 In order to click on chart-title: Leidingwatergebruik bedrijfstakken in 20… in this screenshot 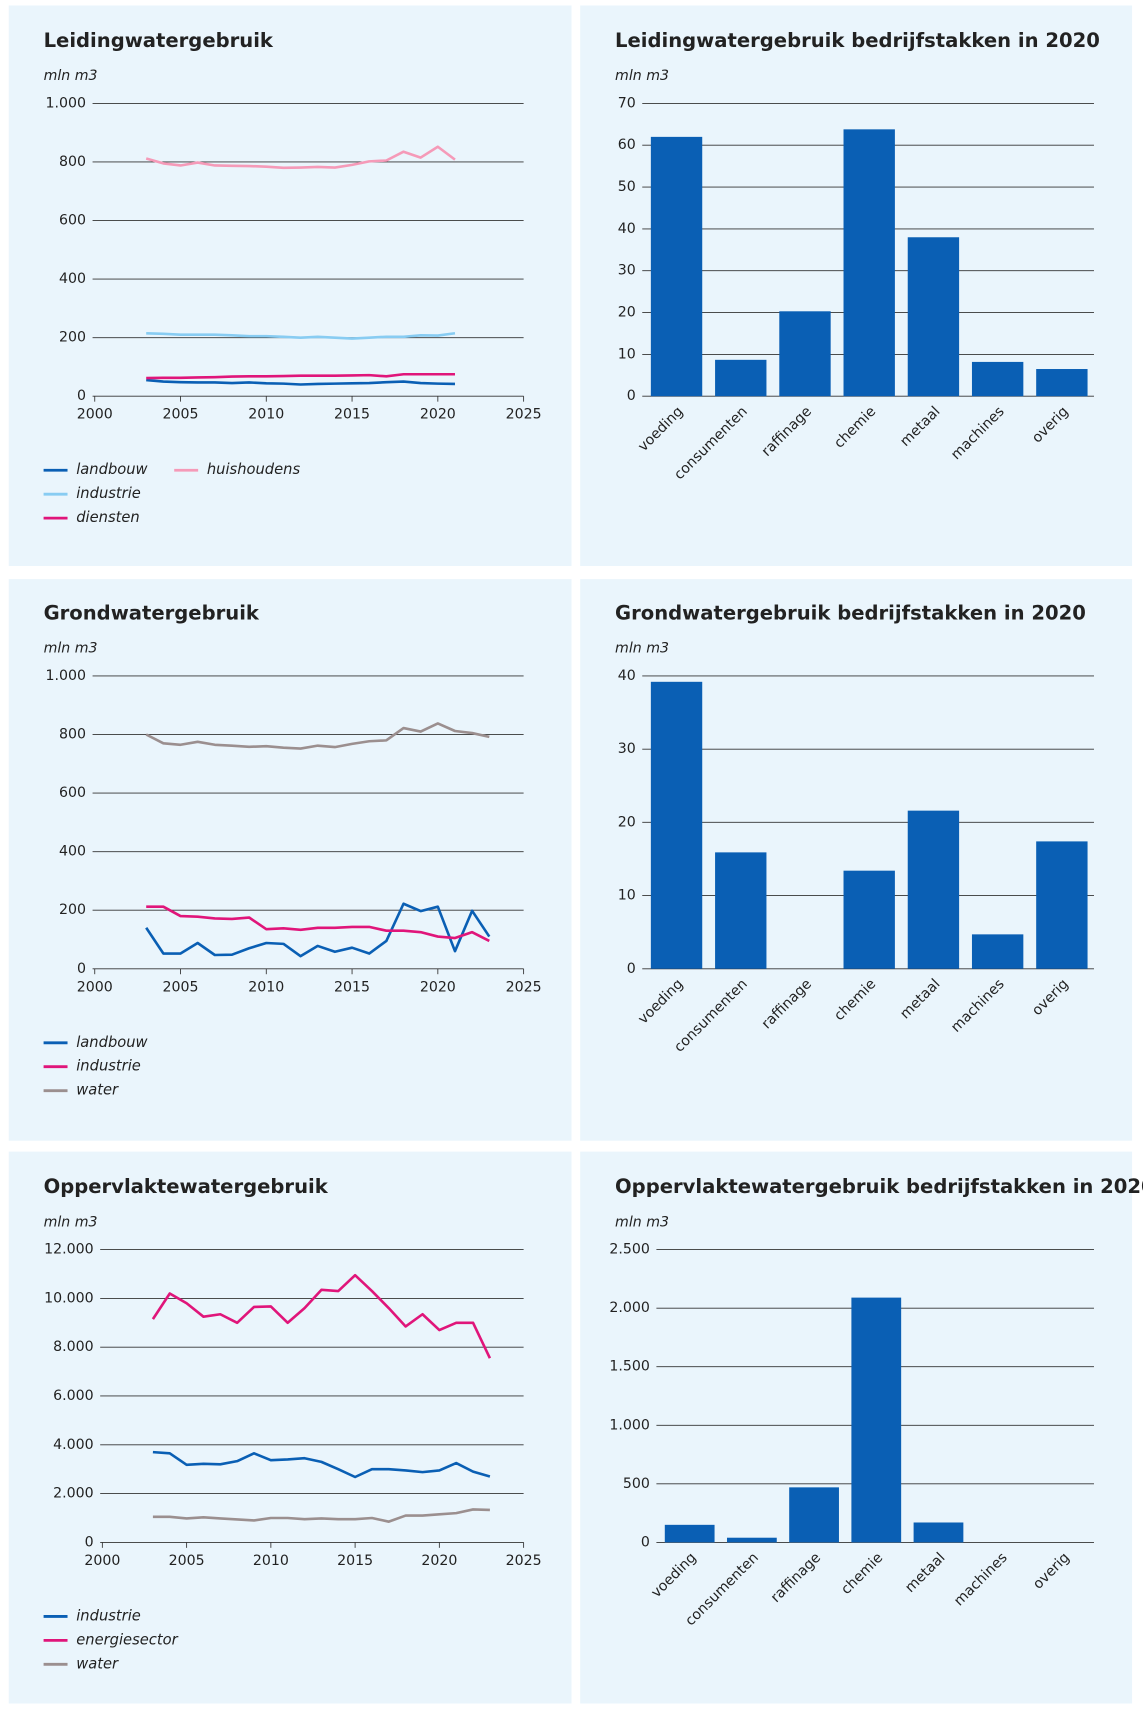, I will do `click(857, 40)`.